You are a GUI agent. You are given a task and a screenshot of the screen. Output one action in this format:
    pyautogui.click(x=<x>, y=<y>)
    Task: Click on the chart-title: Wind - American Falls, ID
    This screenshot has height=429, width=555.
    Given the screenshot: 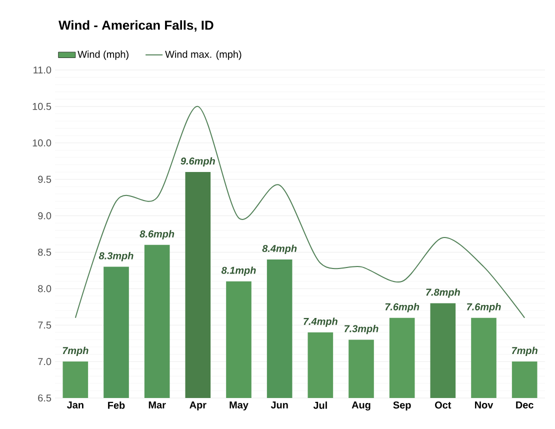 What is the action you would take?
    pyautogui.click(x=136, y=26)
    